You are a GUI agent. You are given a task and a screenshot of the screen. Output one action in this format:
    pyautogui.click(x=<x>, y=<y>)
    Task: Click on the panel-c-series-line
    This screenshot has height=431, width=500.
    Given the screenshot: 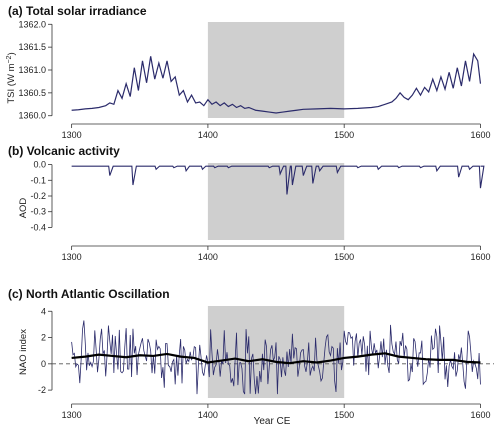 What is the action you would take?
    pyautogui.click(x=276, y=357)
    